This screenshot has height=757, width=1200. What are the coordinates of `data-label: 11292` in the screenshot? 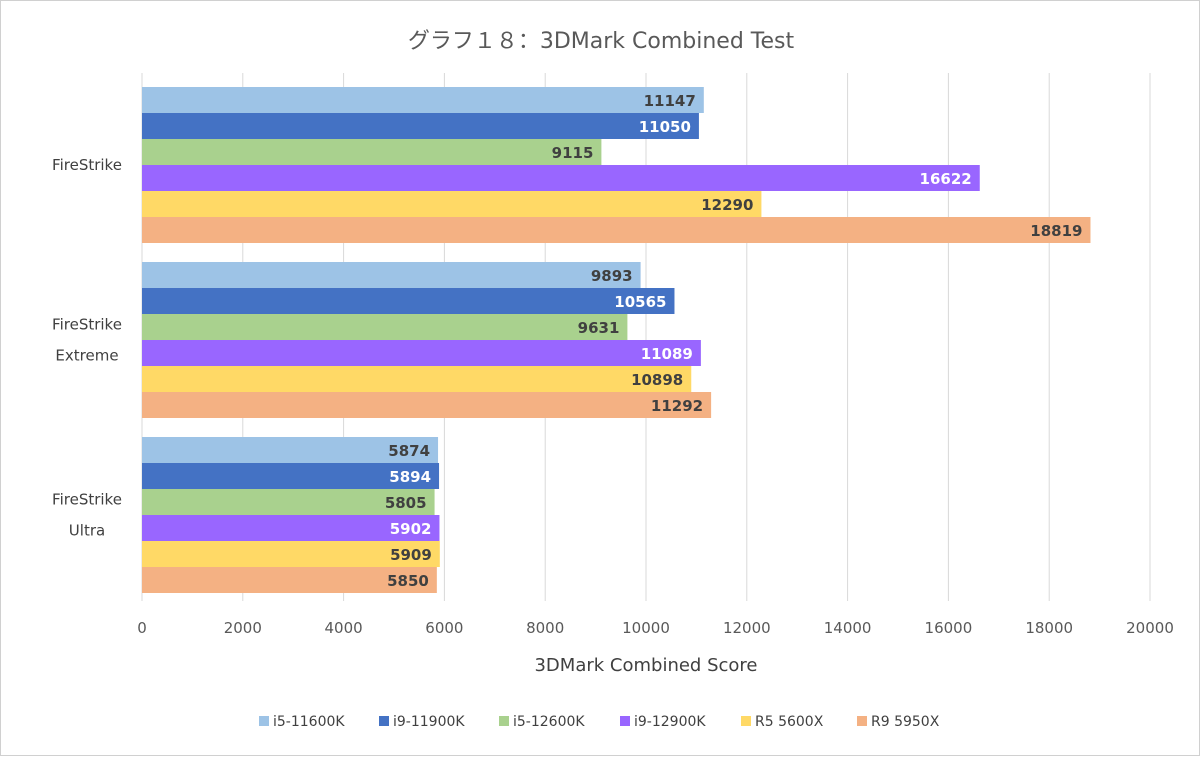 It's located at (677, 406).